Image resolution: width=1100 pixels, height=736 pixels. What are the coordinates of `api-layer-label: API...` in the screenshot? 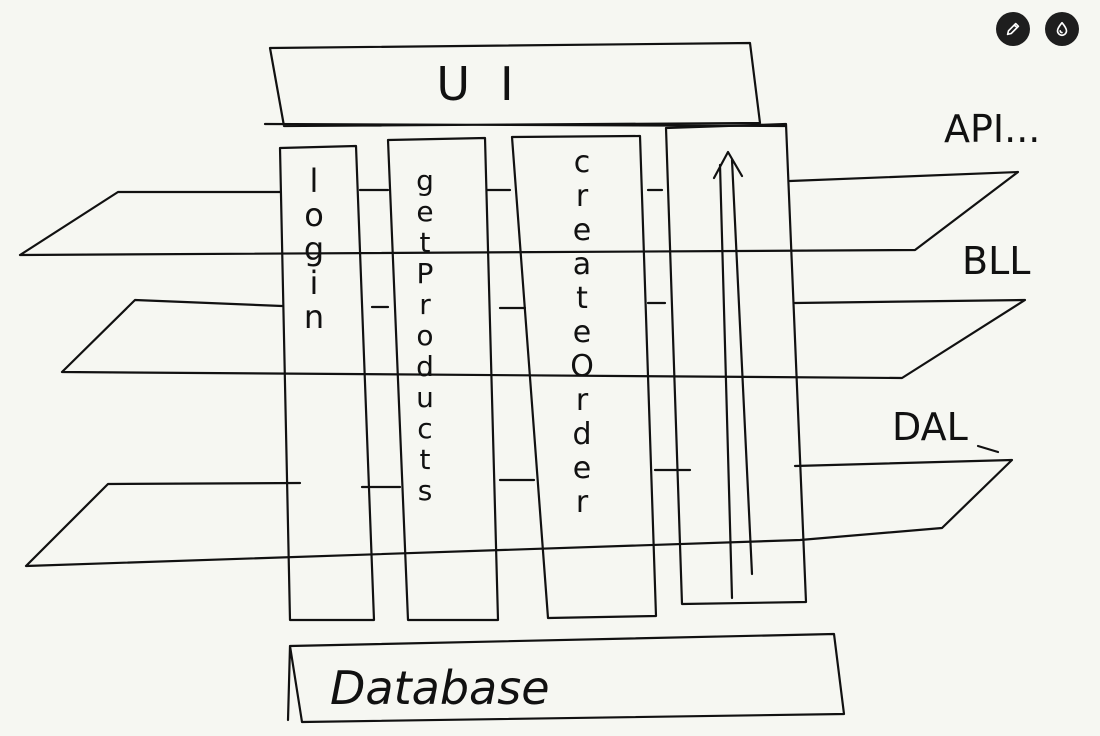 It's located at (992, 129).